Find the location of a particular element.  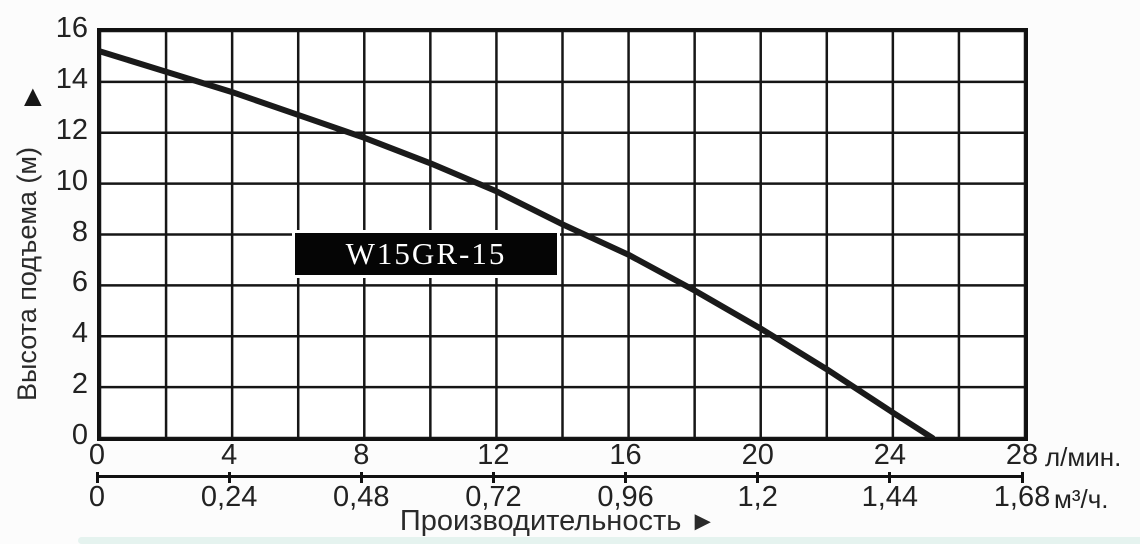

y-tick-label: 6 is located at coordinates (79, 282).